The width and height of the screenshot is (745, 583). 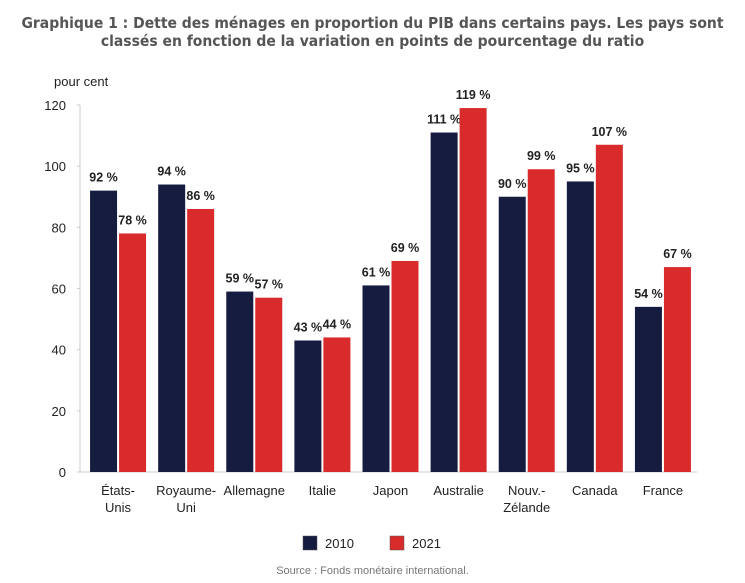 What do you see at coordinates (339, 543) in the screenshot?
I see `legend-label: 2010` at bounding box center [339, 543].